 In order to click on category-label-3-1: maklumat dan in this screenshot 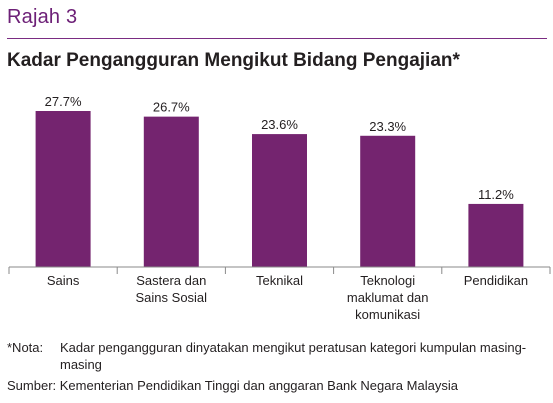, I will do `click(388, 297)`.